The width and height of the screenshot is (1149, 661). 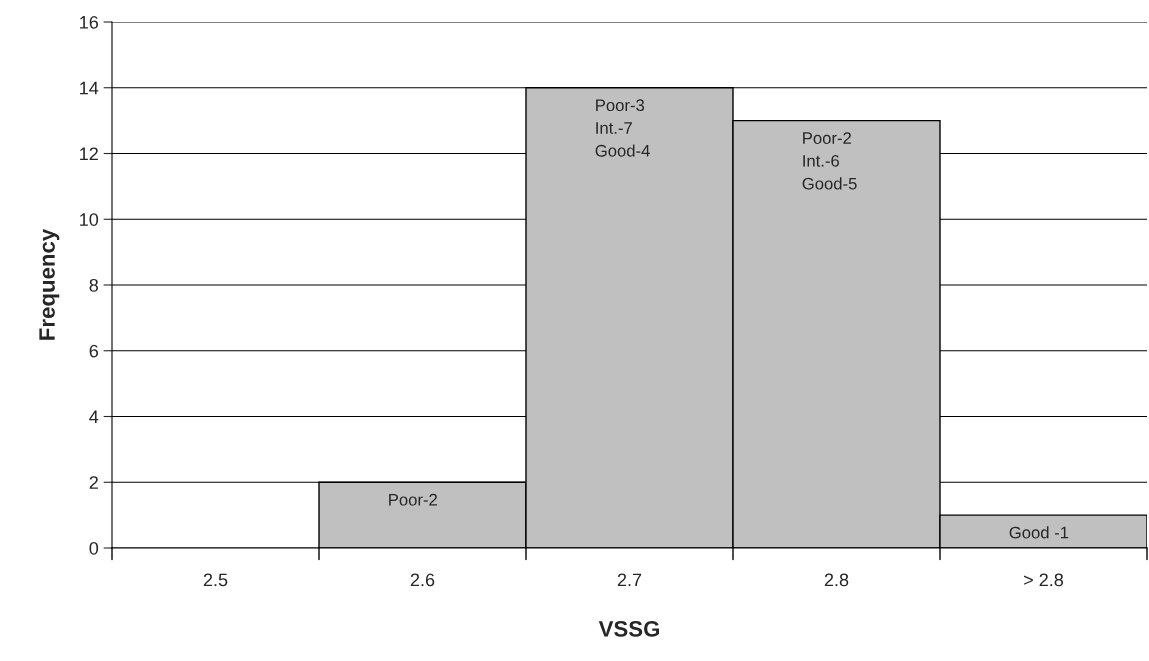 I want to click on y-tick-label: 12, so click(x=89, y=154).